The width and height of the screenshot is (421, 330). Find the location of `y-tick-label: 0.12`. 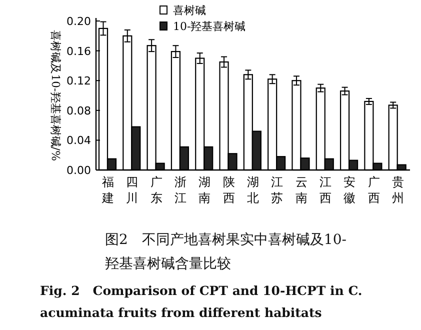

y-tick-label: 0.12 is located at coordinates (78, 81).